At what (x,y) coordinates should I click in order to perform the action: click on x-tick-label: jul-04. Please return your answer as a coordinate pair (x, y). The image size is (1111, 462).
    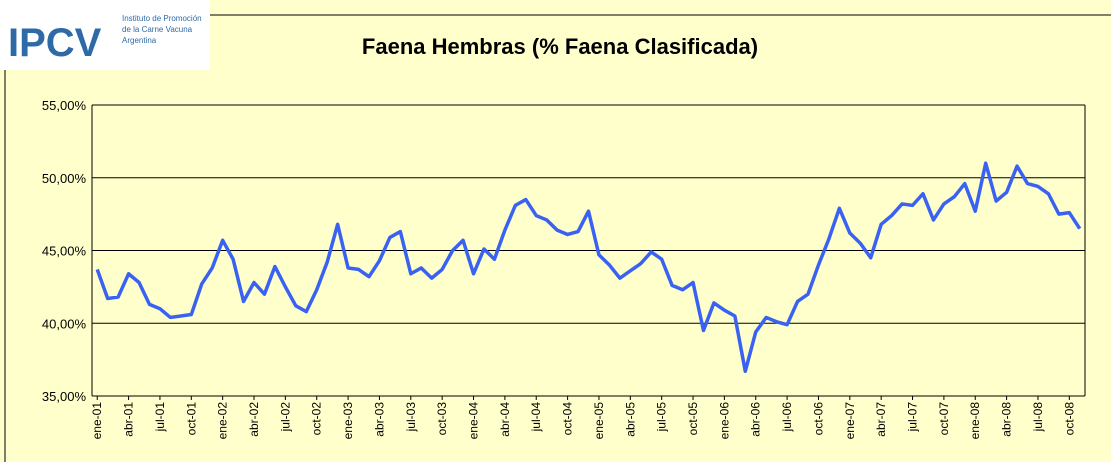
    Looking at the image, I should click on (536, 417).